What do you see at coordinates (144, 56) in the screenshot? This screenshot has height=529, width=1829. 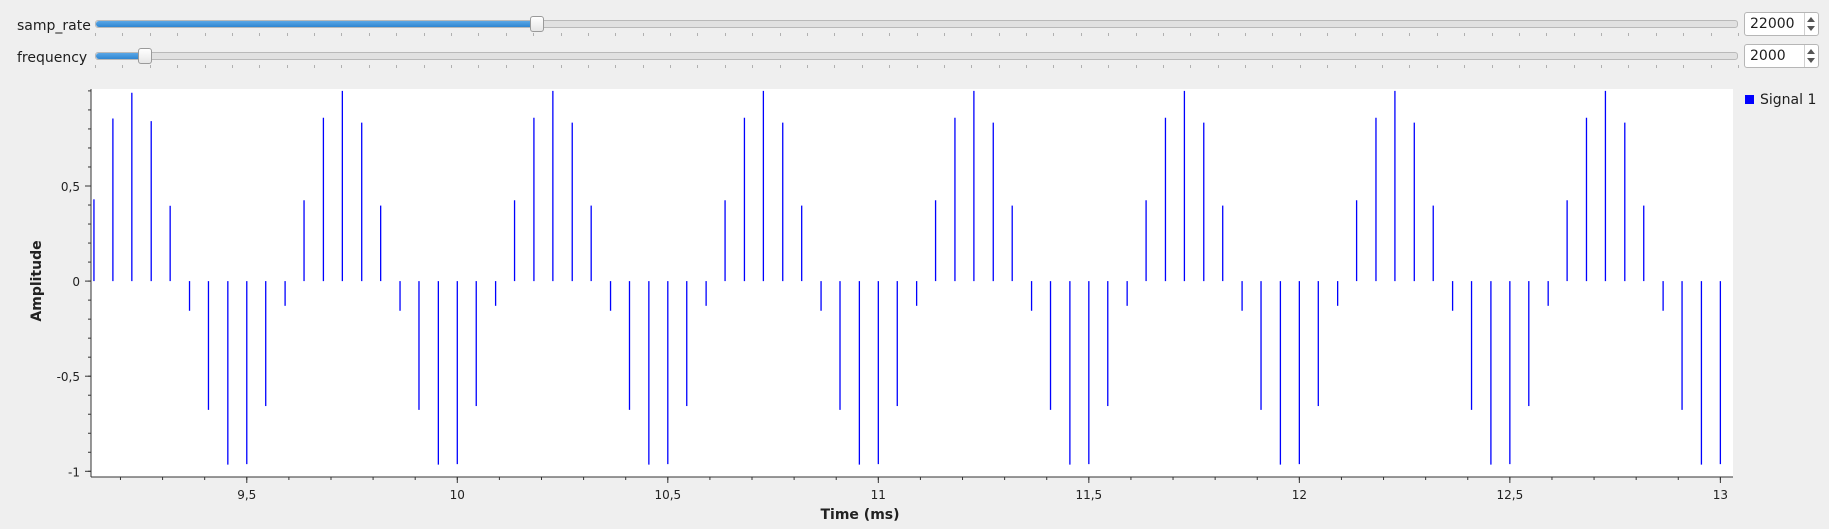 I see `frequency-slider-handle` at bounding box center [144, 56].